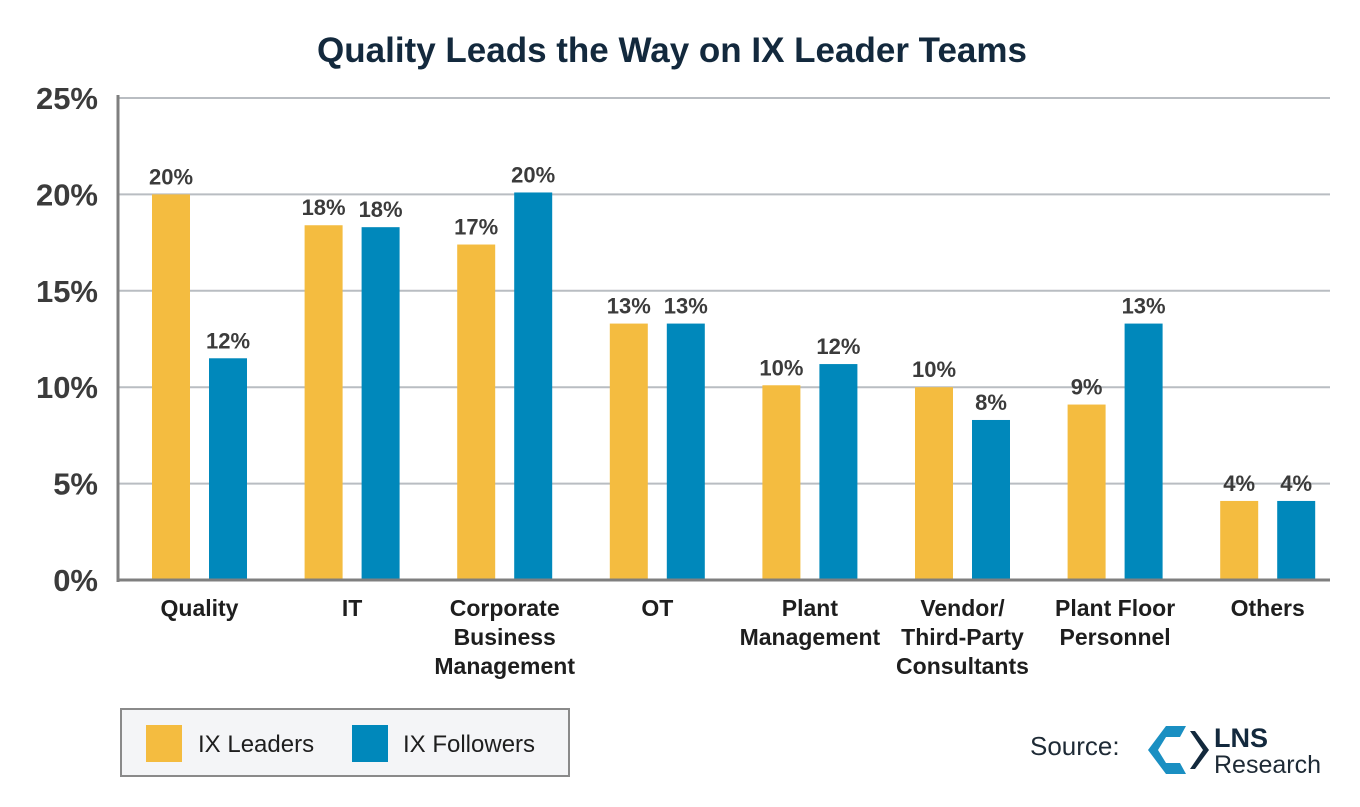 Image resolution: width=1360 pixels, height=807 pixels. What do you see at coordinates (469, 744) in the screenshot?
I see `legend-label: IX Followers` at bounding box center [469, 744].